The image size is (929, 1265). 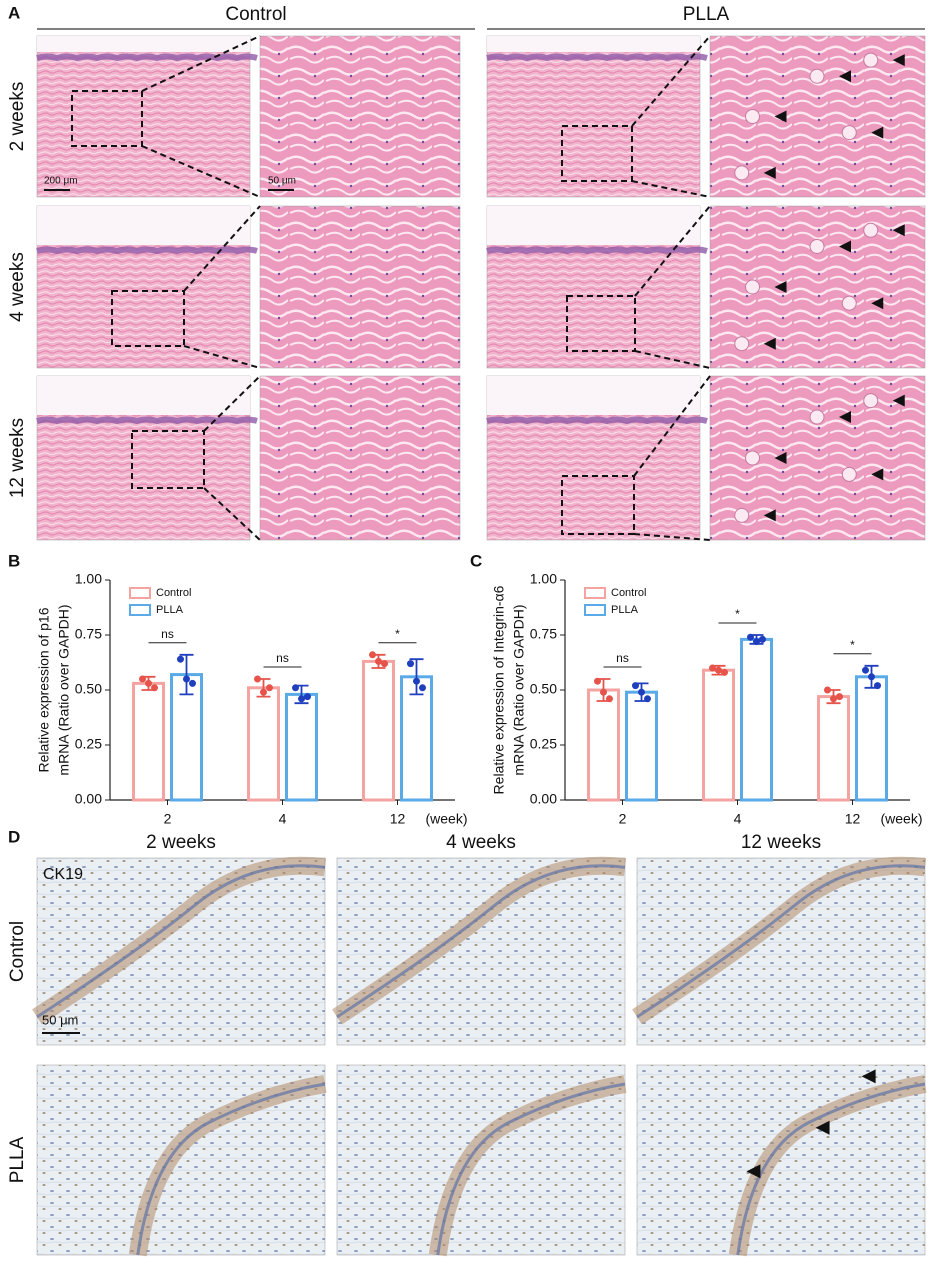 I want to click on y-tick-label: 1.00, so click(x=88, y=579).